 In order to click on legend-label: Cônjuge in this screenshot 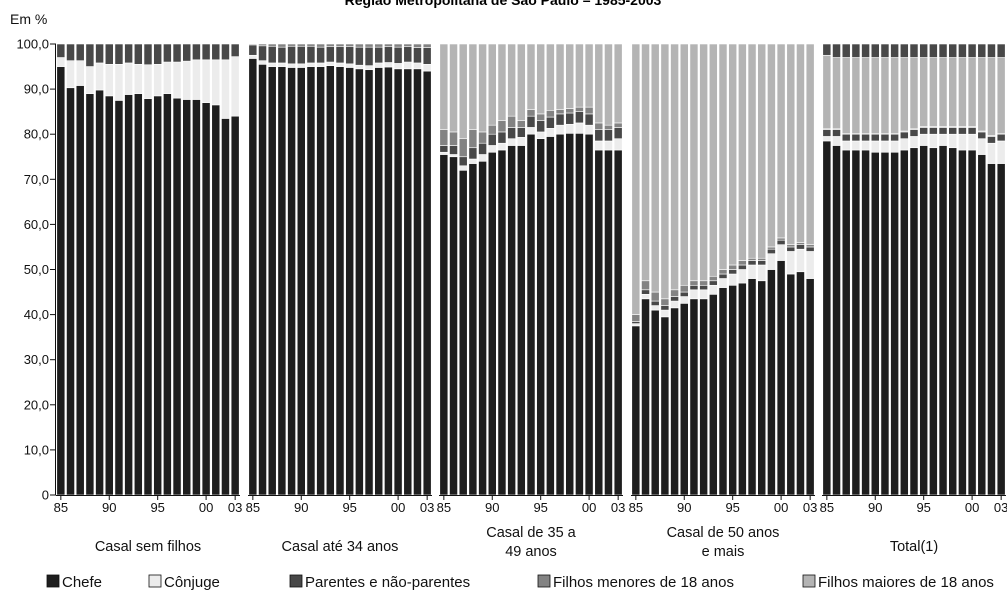, I will do `click(192, 582)`.